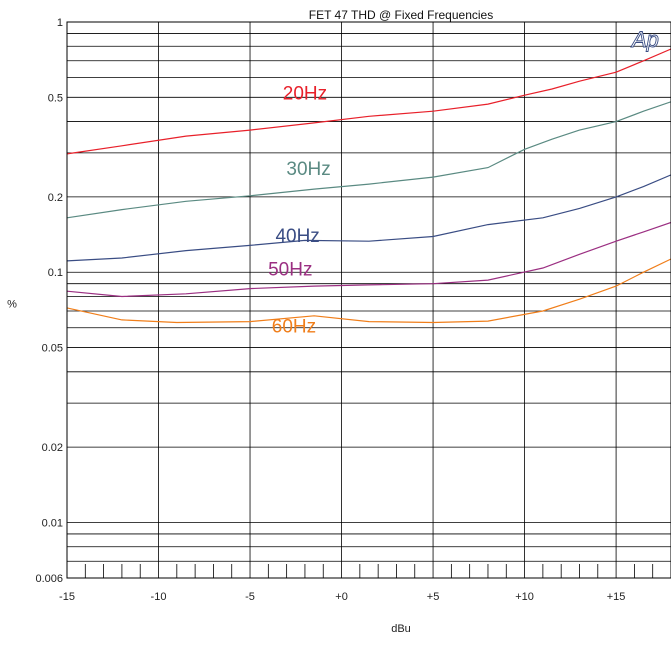 This screenshot has width=671, height=646. Describe the element at coordinates (55, 273) in the screenshot. I see `y-tick-label: 0.1` at that location.